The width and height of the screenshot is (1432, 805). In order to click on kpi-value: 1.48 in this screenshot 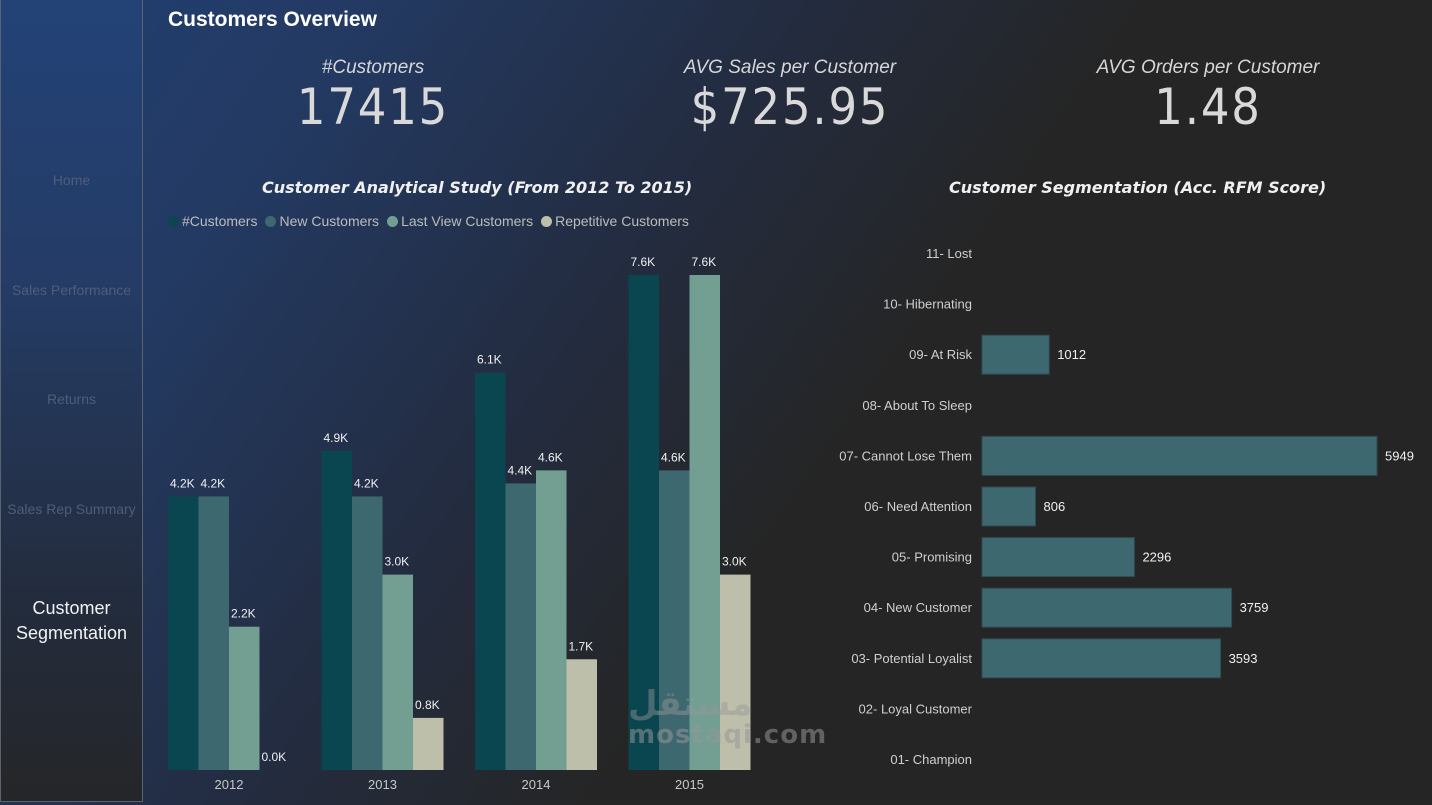, I will do `click(1208, 107)`.